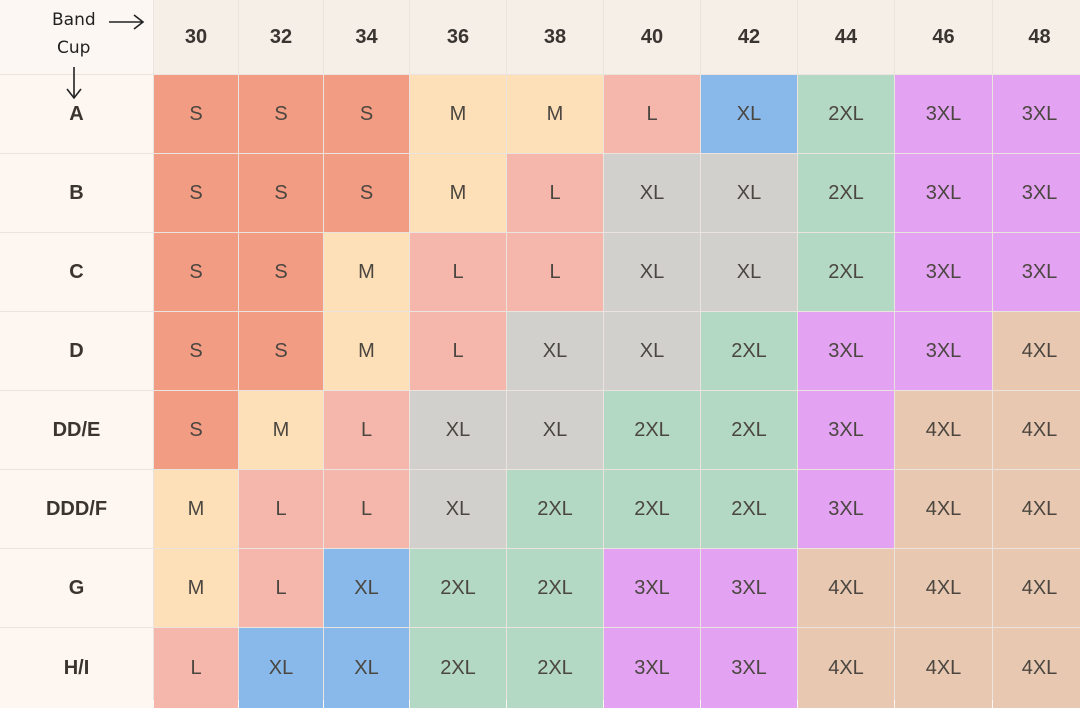 The width and height of the screenshot is (1080, 708). What do you see at coordinates (74, 83) in the screenshot?
I see `arrow-down-icon` at bounding box center [74, 83].